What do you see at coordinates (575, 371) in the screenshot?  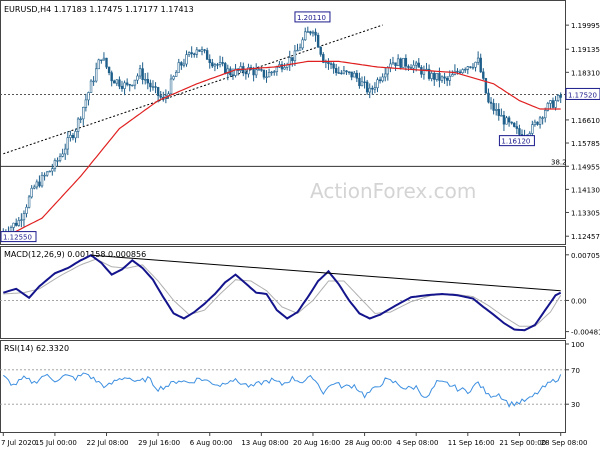 I see `rsi-tick-label: 70` at bounding box center [575, 371].